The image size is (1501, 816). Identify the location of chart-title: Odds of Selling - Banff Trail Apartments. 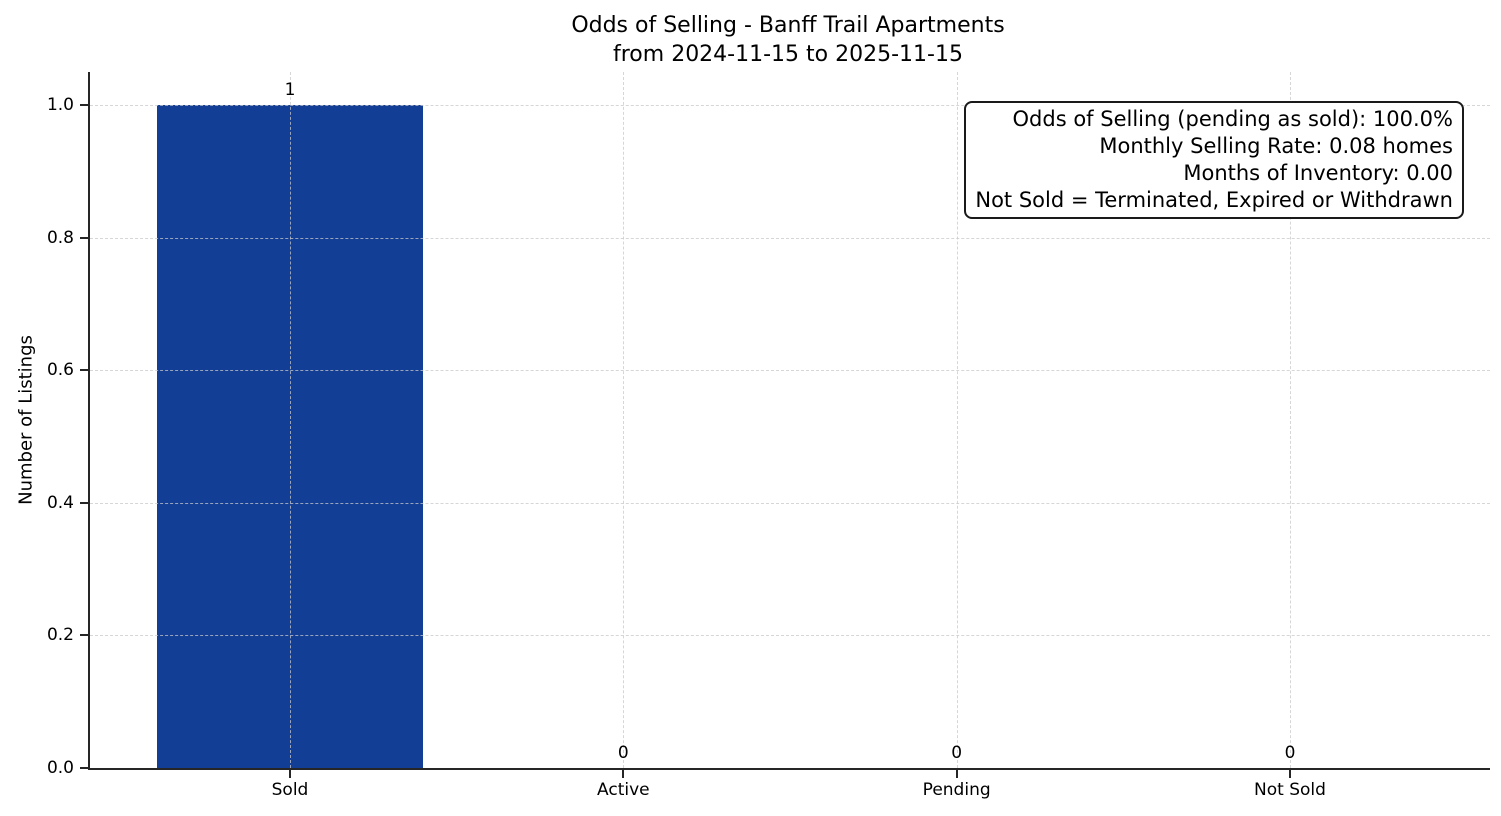
(788, 25).